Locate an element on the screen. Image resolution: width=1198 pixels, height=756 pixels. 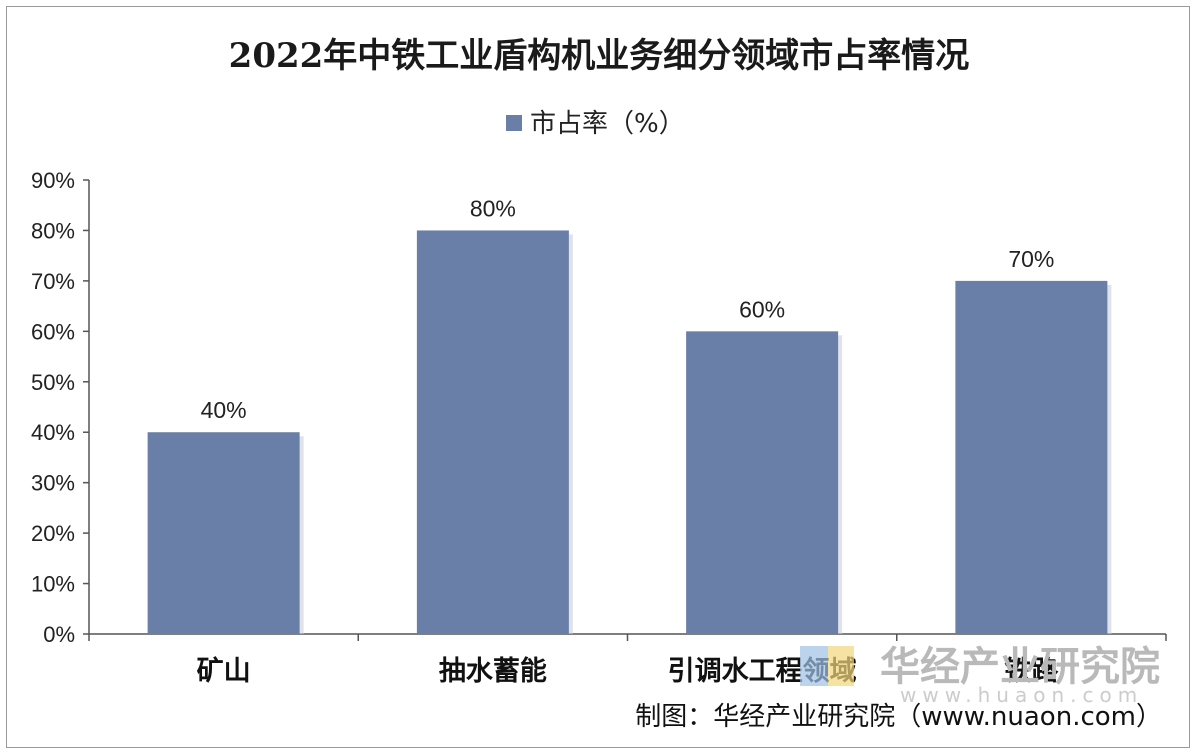
y-tick-label: 50% is located at coordinates (53, 382).